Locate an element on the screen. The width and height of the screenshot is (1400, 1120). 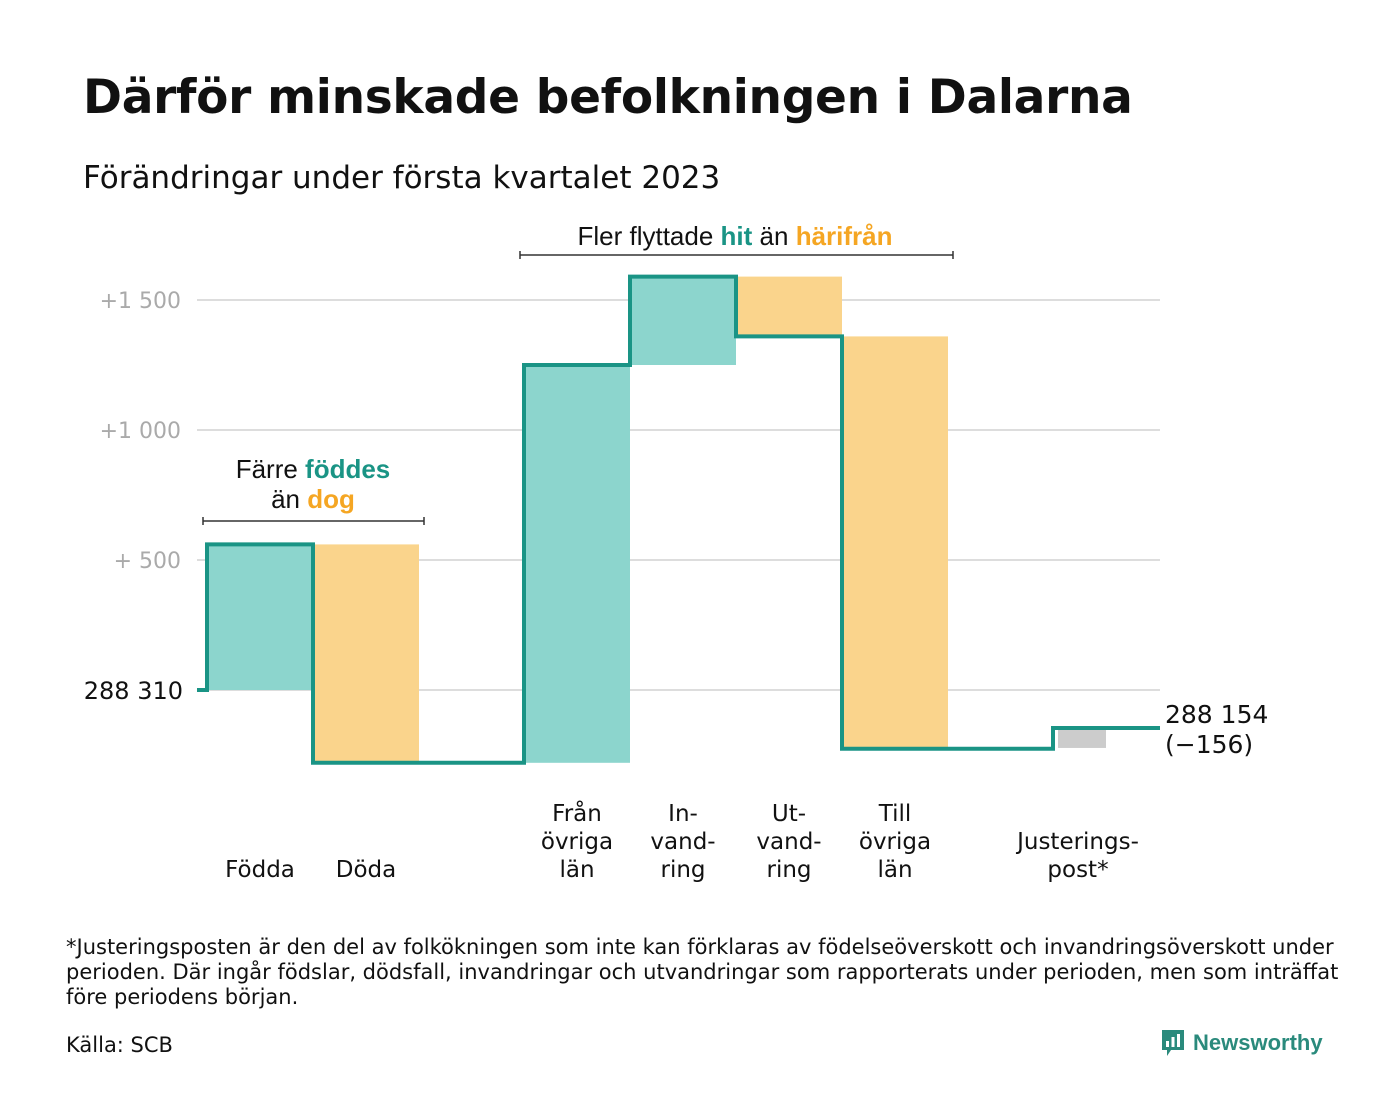
end-change-label: (−156) is located at coordinates (1209, 744).